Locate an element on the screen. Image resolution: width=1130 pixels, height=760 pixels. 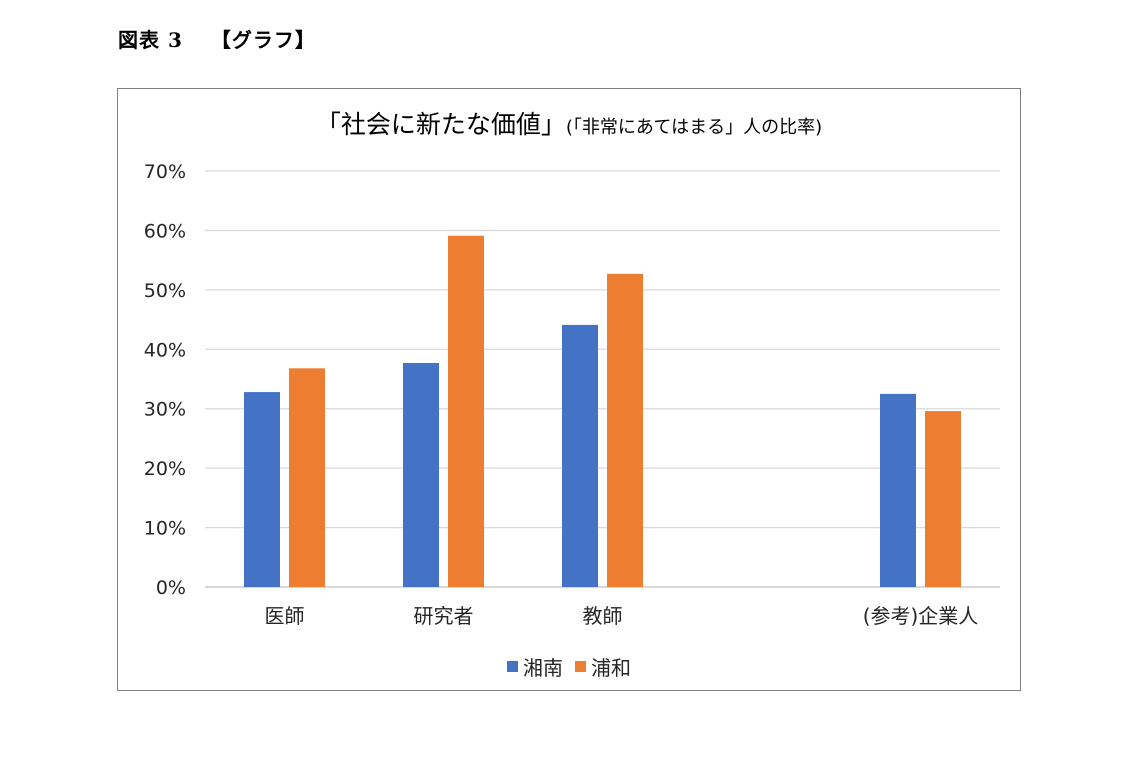
y-tick-label: 60% is located at coordinates (165, 231).